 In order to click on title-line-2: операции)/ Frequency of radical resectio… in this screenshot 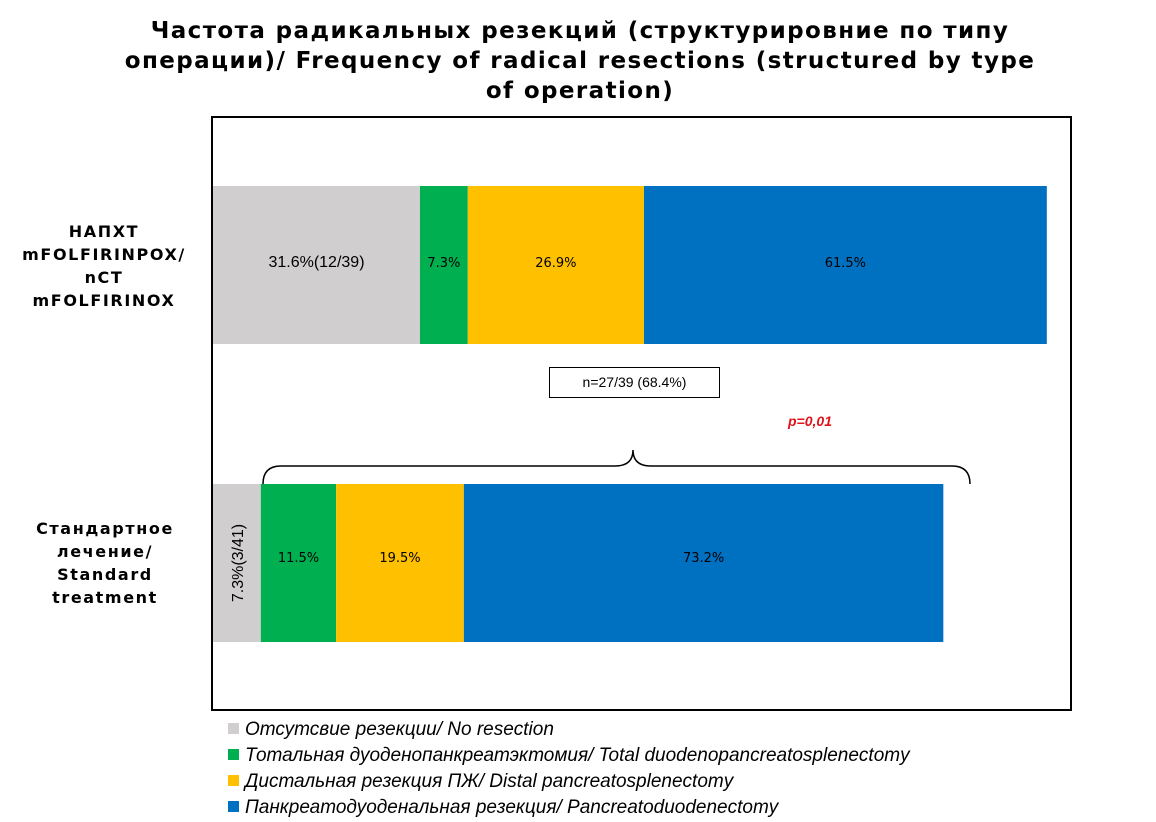, I will do `click(580, 61)`.